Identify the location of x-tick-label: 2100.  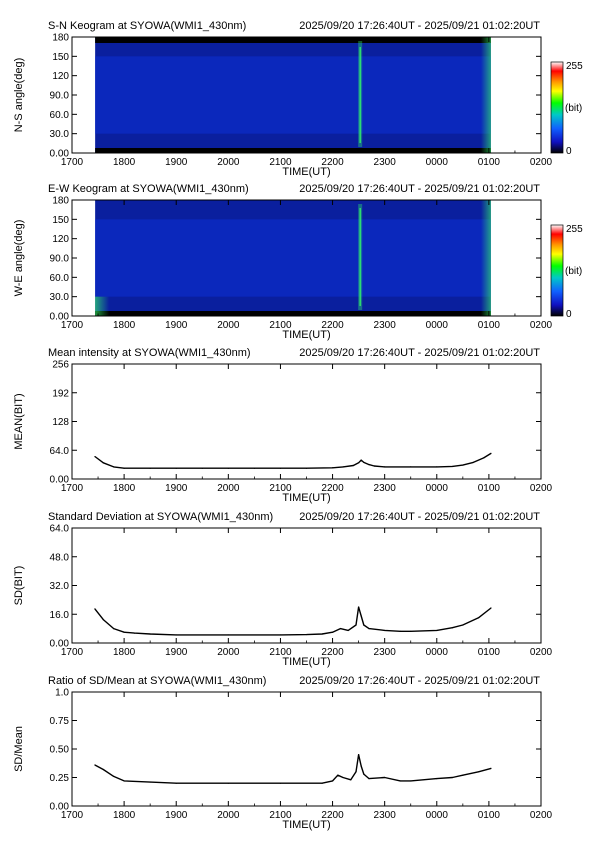
(280, 488).